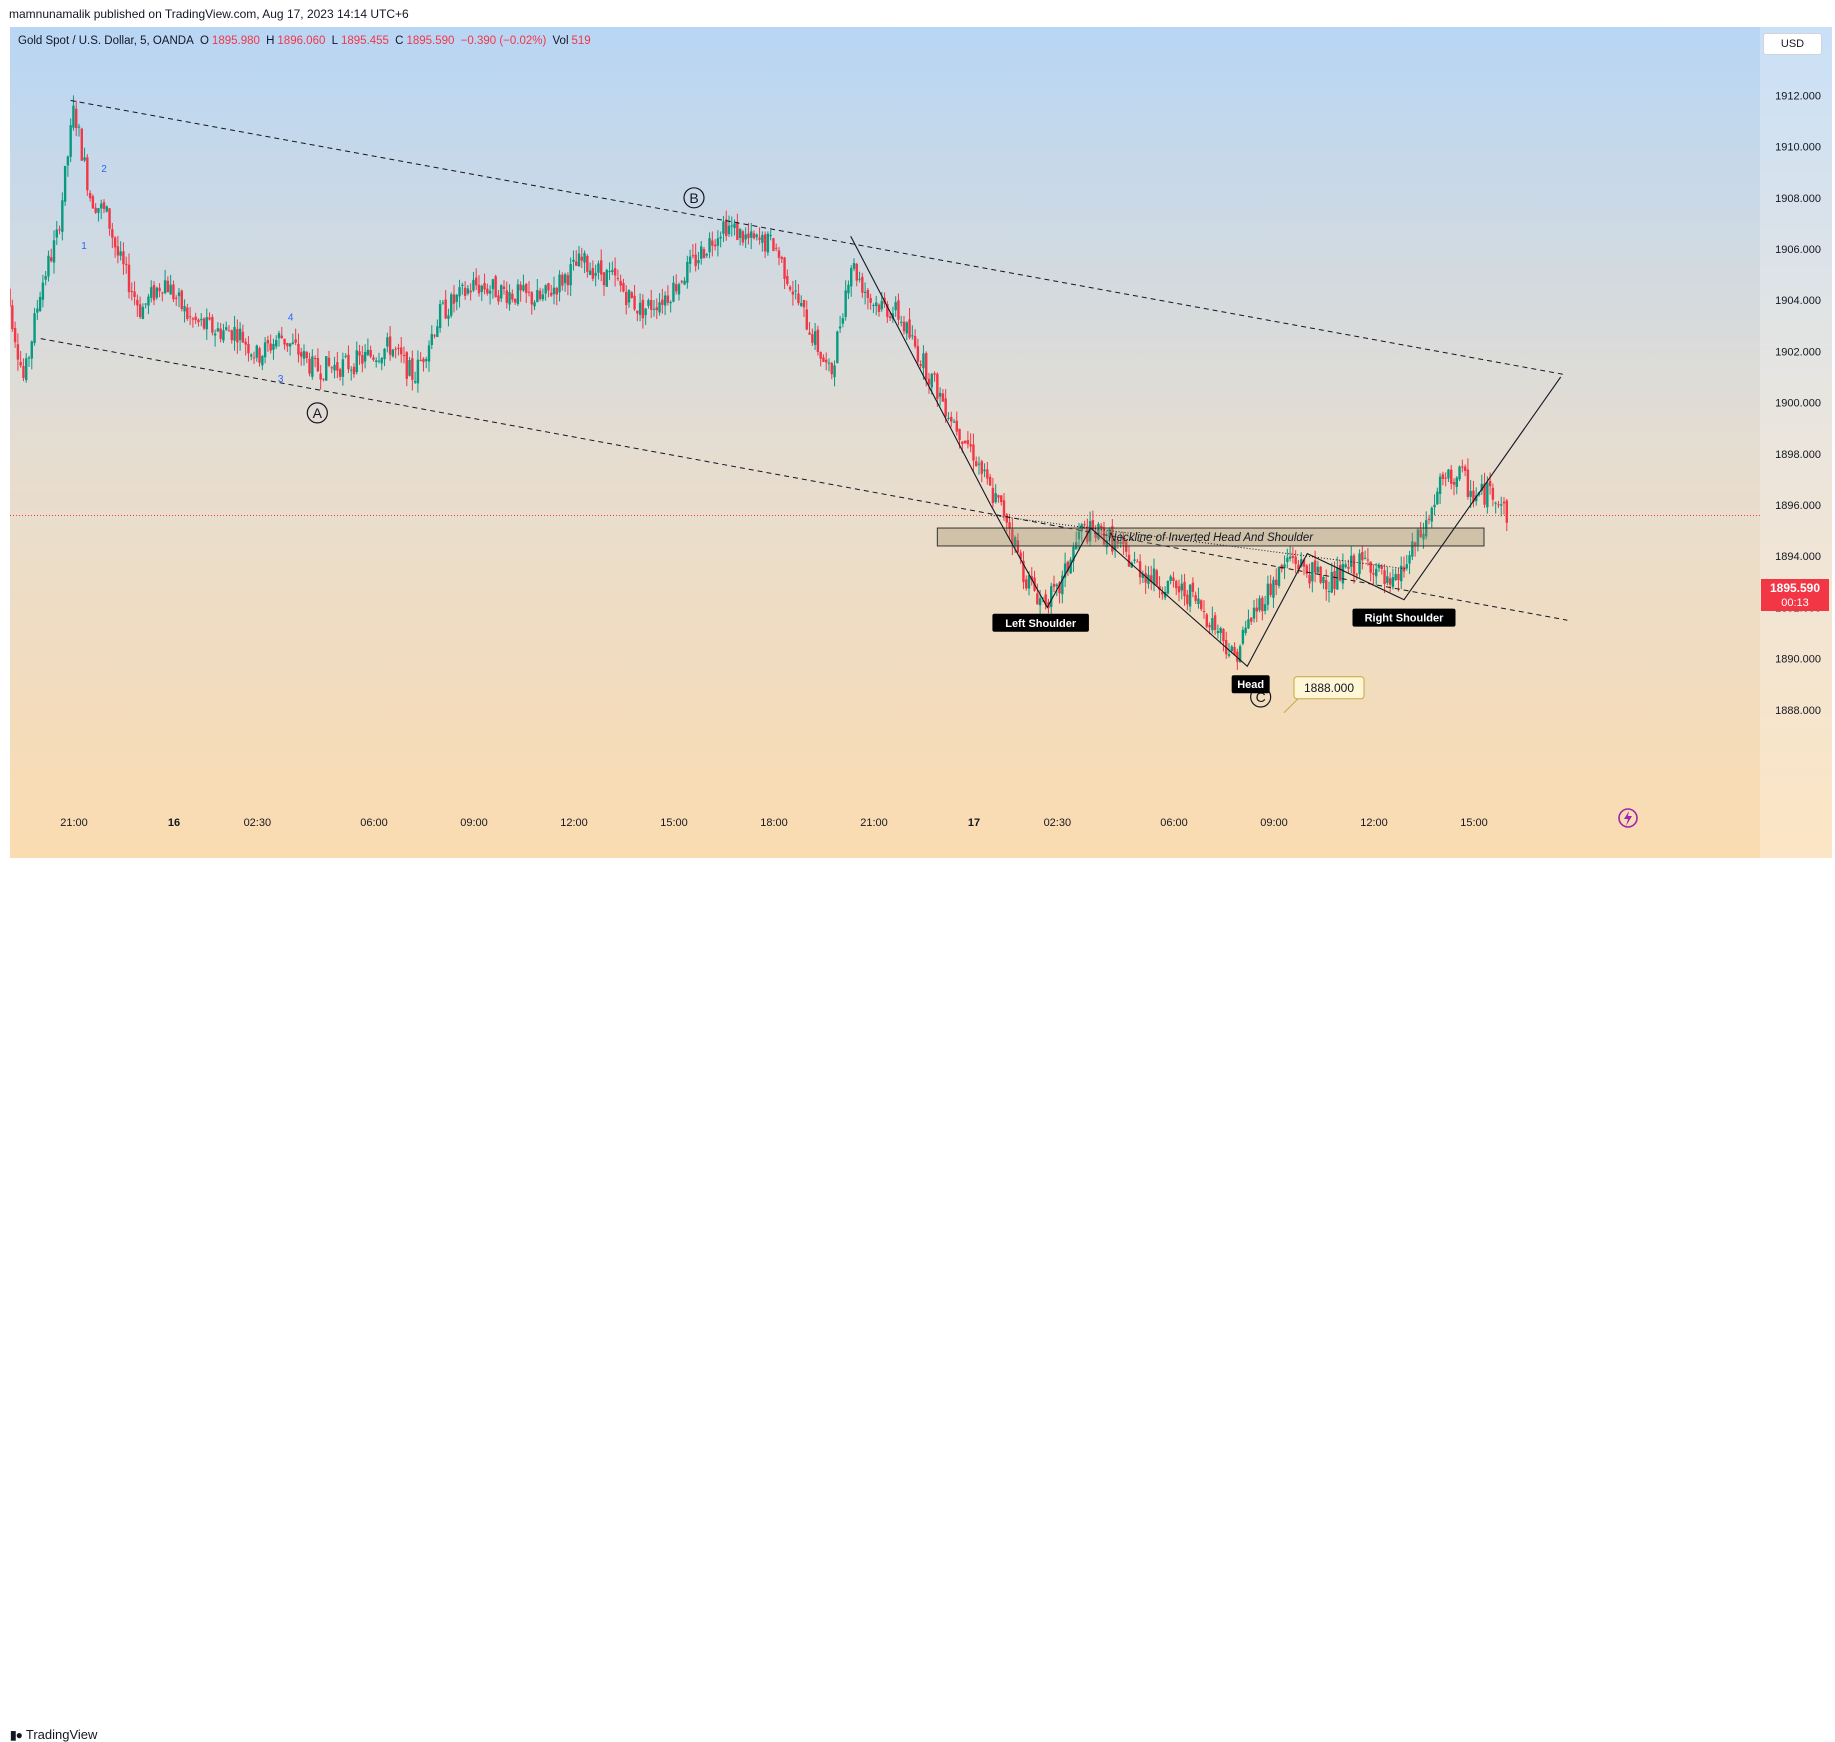 This screenshot has height=1742, width=1835. I want to click on wave-circle-ring, so click(317, 413).